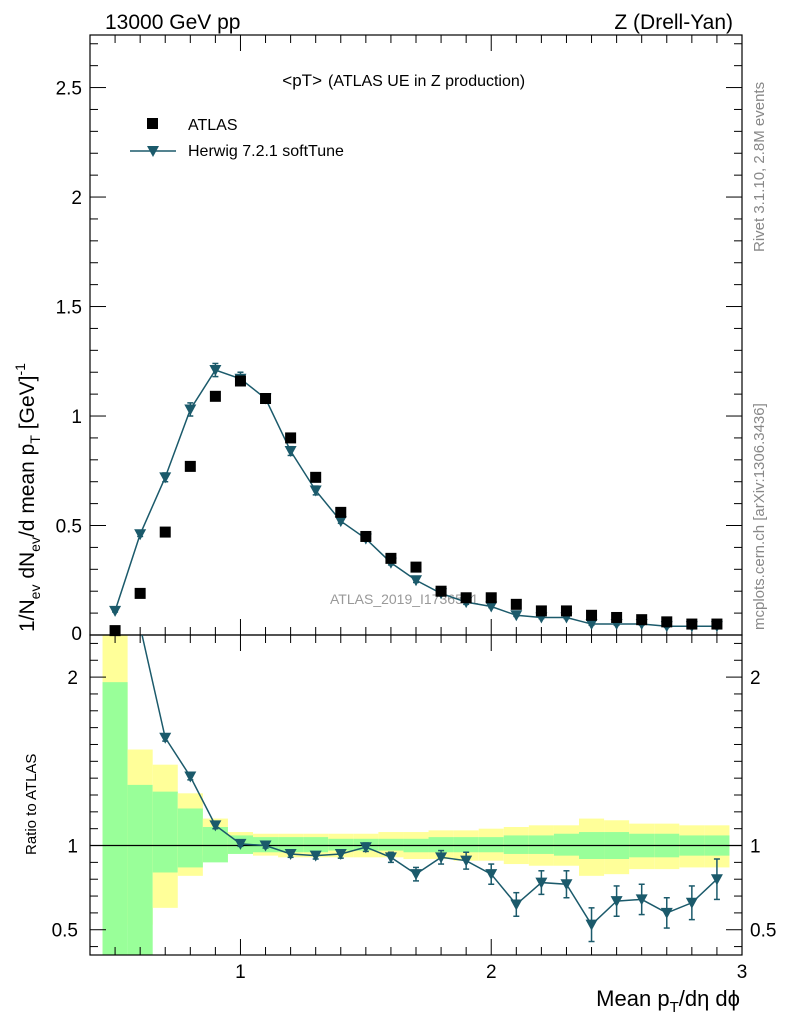  I want to click on x-tick-label: 2, so click(491, 972).